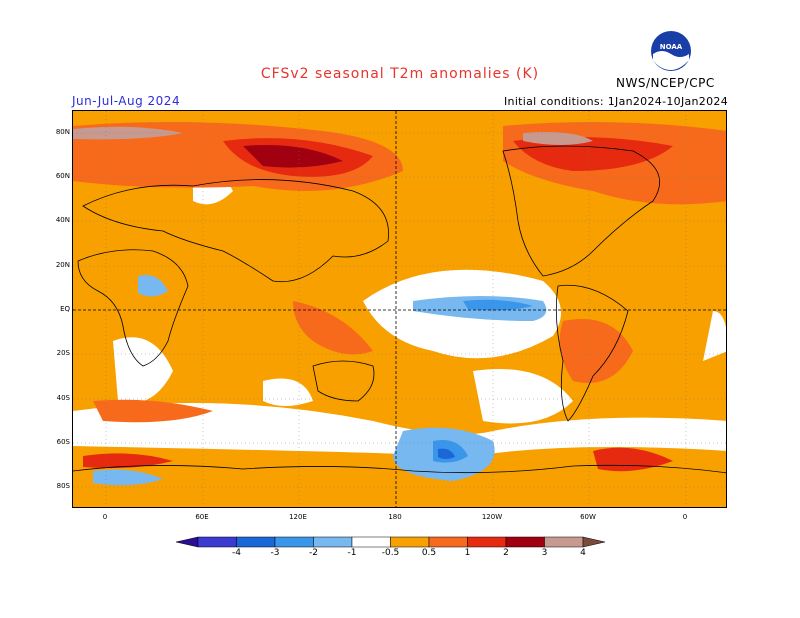 The width and height of the screenshot is (800, 618). I want to click on lat-label-40s: 40S, so click(63, 398).